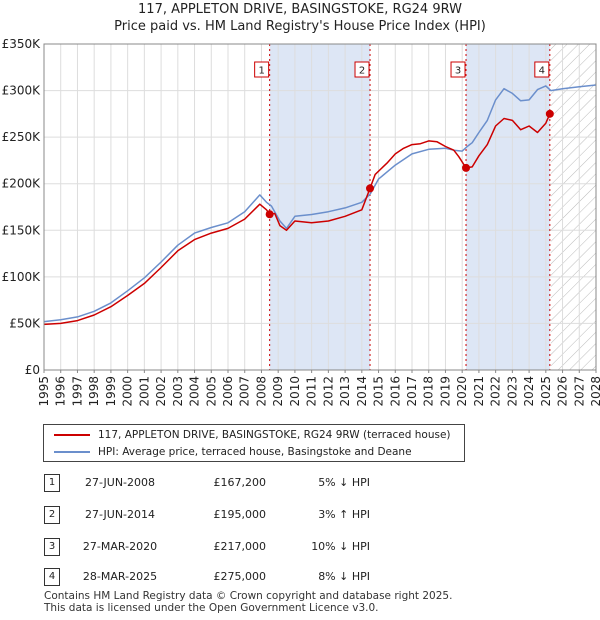  What do you see at coordinates (178, 391) in the screenshot?
I see `x-tick-label: 2003` at bounding box center [178, 391].